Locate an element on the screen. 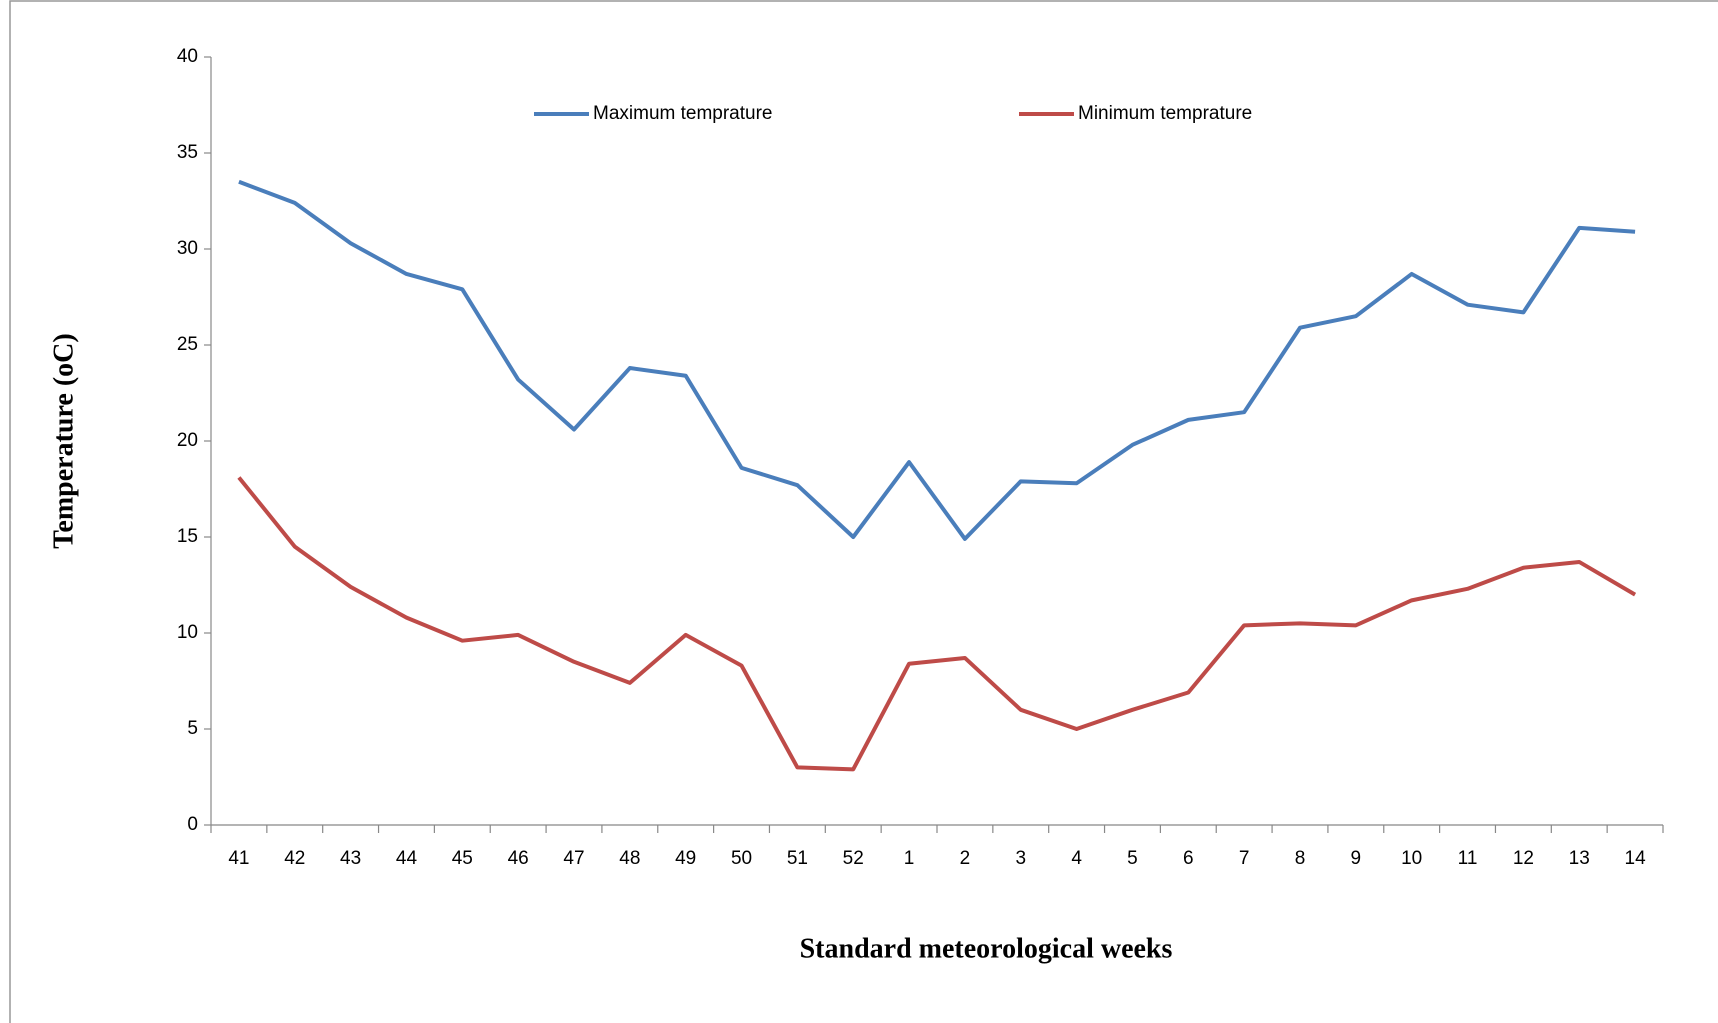 The width and height of the screenshot is (1718, 1023). legend-label: Minimum temprature is located at coordinates (1165, 113).